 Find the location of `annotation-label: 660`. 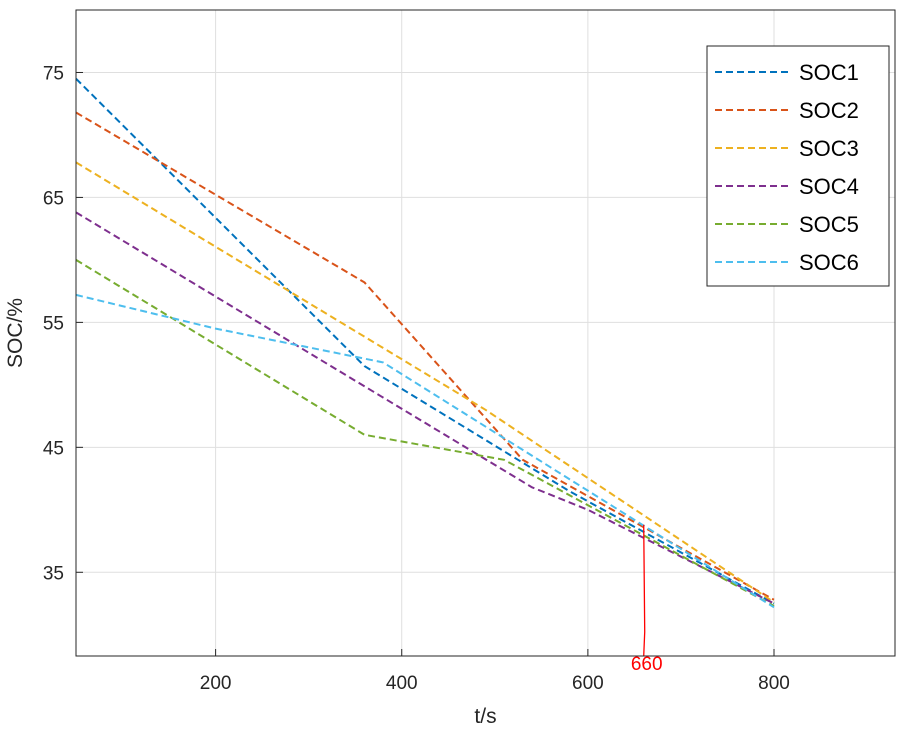

annotation-label: 660 is located at coordinates (647, 664).